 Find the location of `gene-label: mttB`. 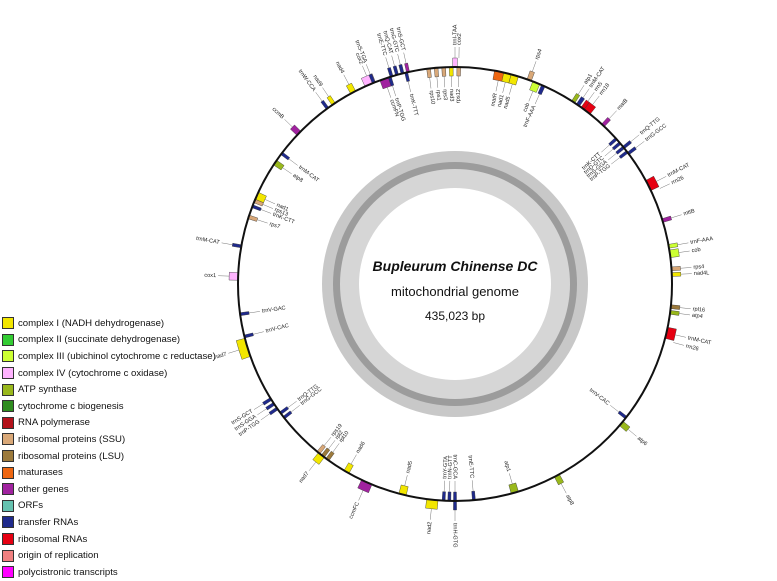

gene-label: mttB is located at coordinates (689, 212).